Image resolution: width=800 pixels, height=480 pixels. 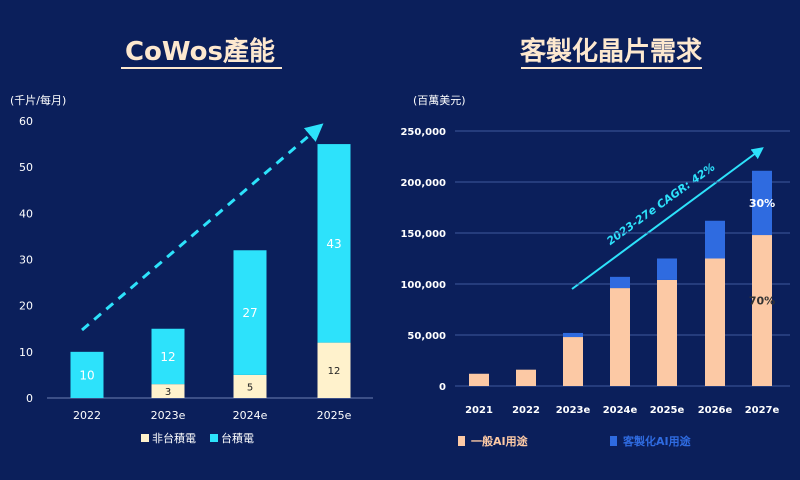 What do you see at coordinates (423, 132) in the screenshot?
I see `right-y-tick-label: 250,000` at bounding box center [423, 132].